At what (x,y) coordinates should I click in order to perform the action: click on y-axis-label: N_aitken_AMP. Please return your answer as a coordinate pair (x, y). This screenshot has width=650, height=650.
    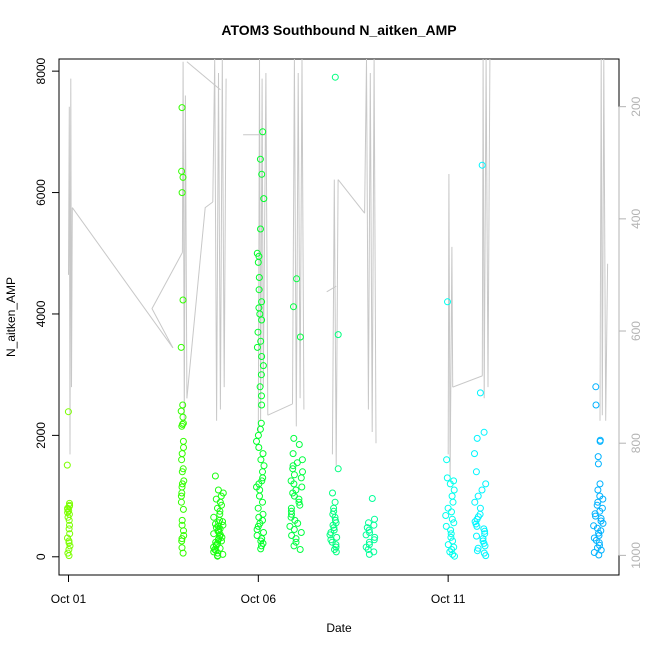
    Looking at the image, I should click on (11, 317).